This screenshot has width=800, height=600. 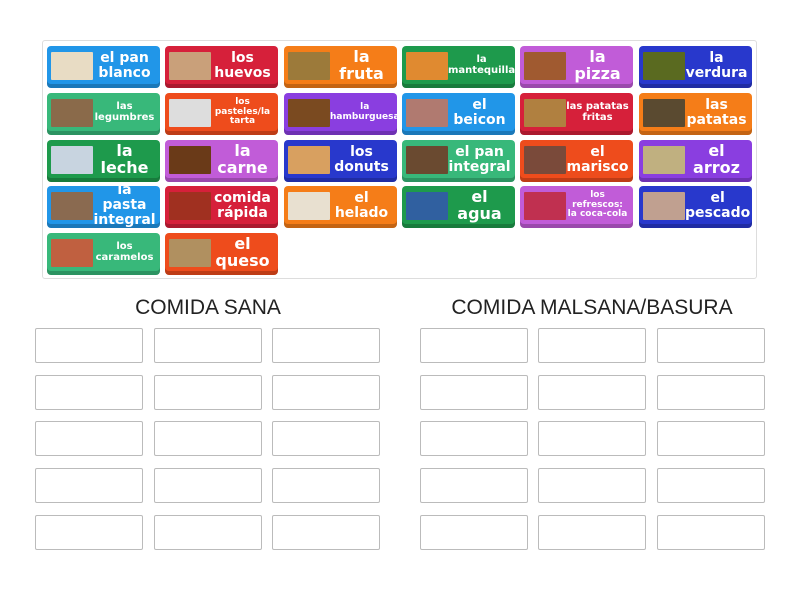 What do you see at coordinates (716, 158) in the screenshot?
I see `tile-label: el arroz` at bounding box center [716, 158].